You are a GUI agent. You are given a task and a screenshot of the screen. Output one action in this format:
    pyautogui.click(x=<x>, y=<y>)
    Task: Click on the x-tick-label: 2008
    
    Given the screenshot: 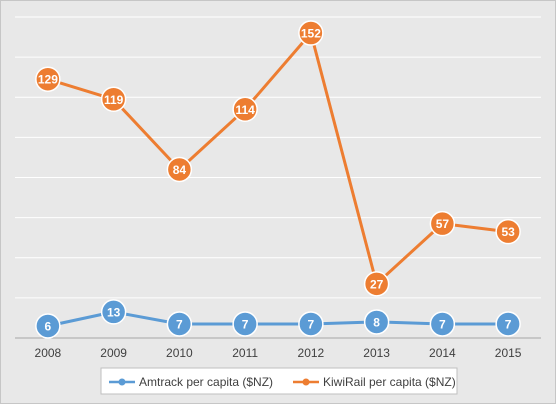 What is the action you would take?
    pyautogui.click(x=48, y=353)
    